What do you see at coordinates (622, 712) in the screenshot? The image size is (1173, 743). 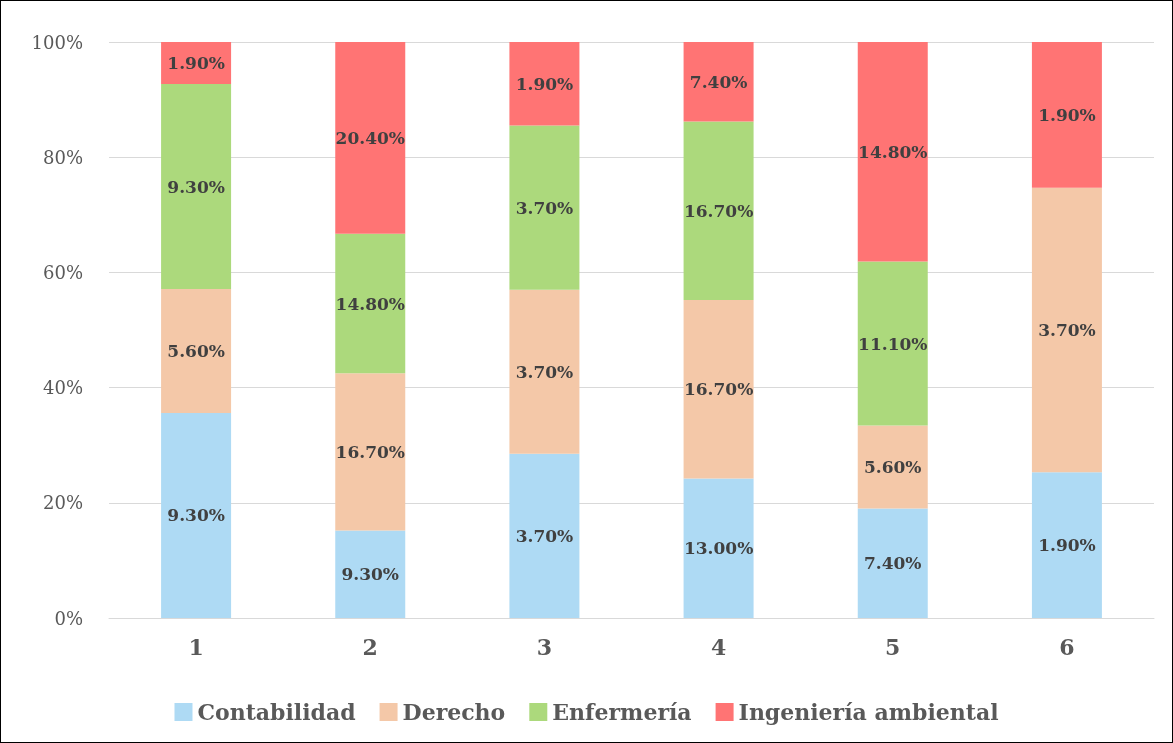 I see `legend-label: Enfermería` at bounding box center [622, 712].